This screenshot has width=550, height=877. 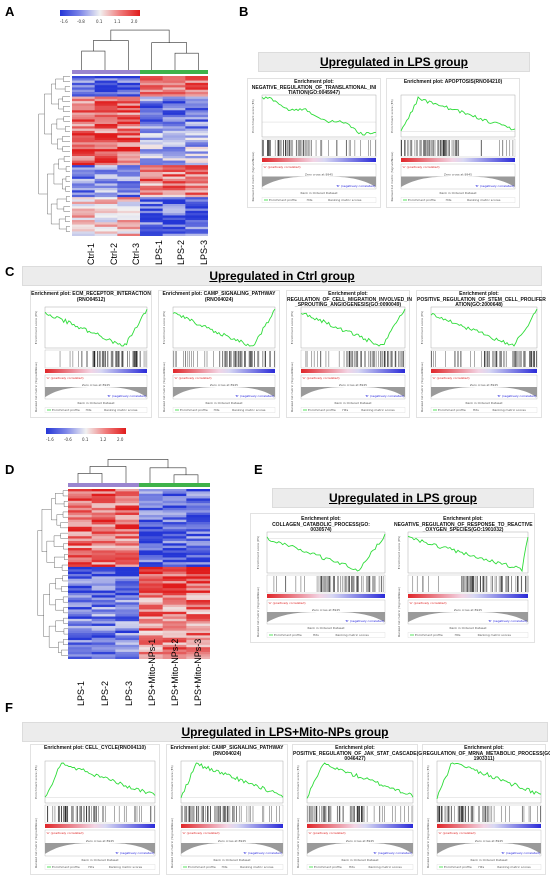 What do you see at coordinates (117, 21) in the screenshot?
I see `scale-tick: 1.1` at bounding box center [117, 21].